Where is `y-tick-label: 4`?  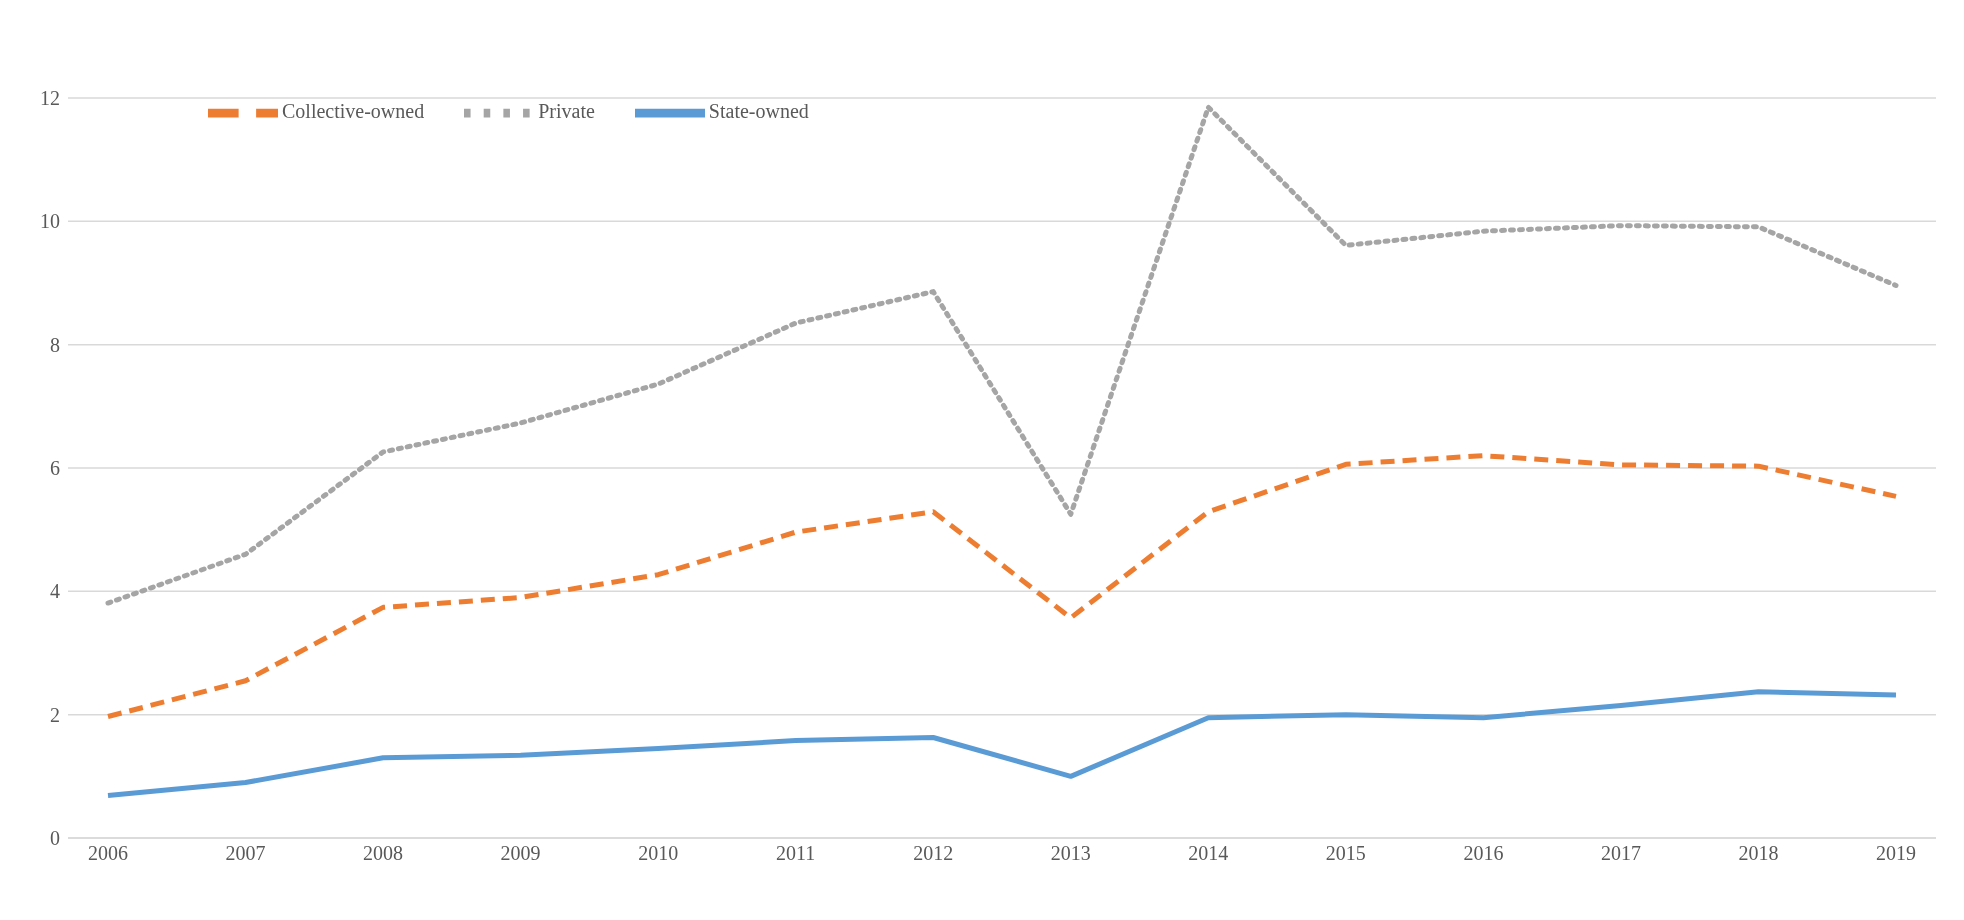 y-tick-label: 4 is located at coordinates (55, 591).